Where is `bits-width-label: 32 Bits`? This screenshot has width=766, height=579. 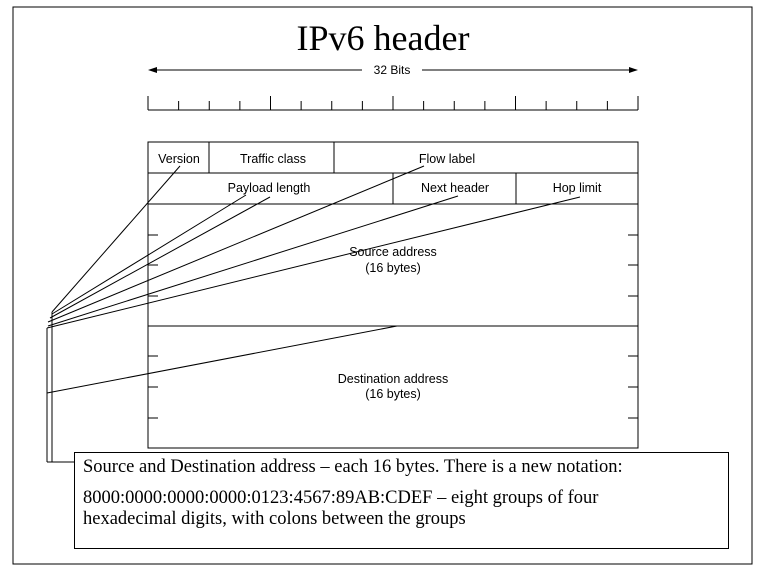 bits-width-label: 32 Bits is located at coordinates (392, 70).